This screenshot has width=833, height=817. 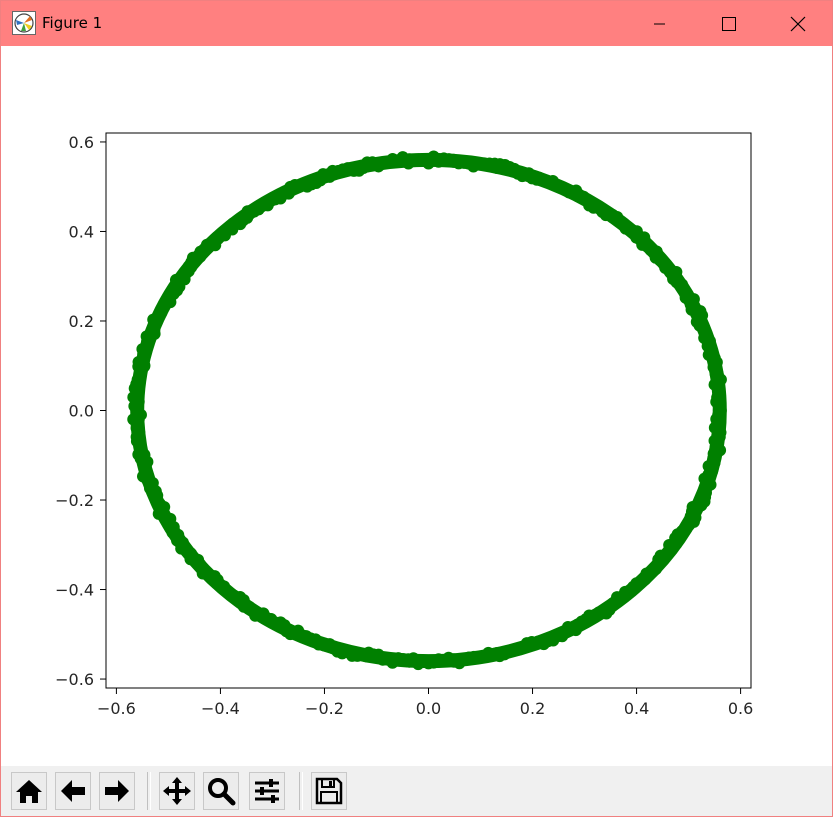 I want to click on sliders-icon, so click(x=267, y=791).